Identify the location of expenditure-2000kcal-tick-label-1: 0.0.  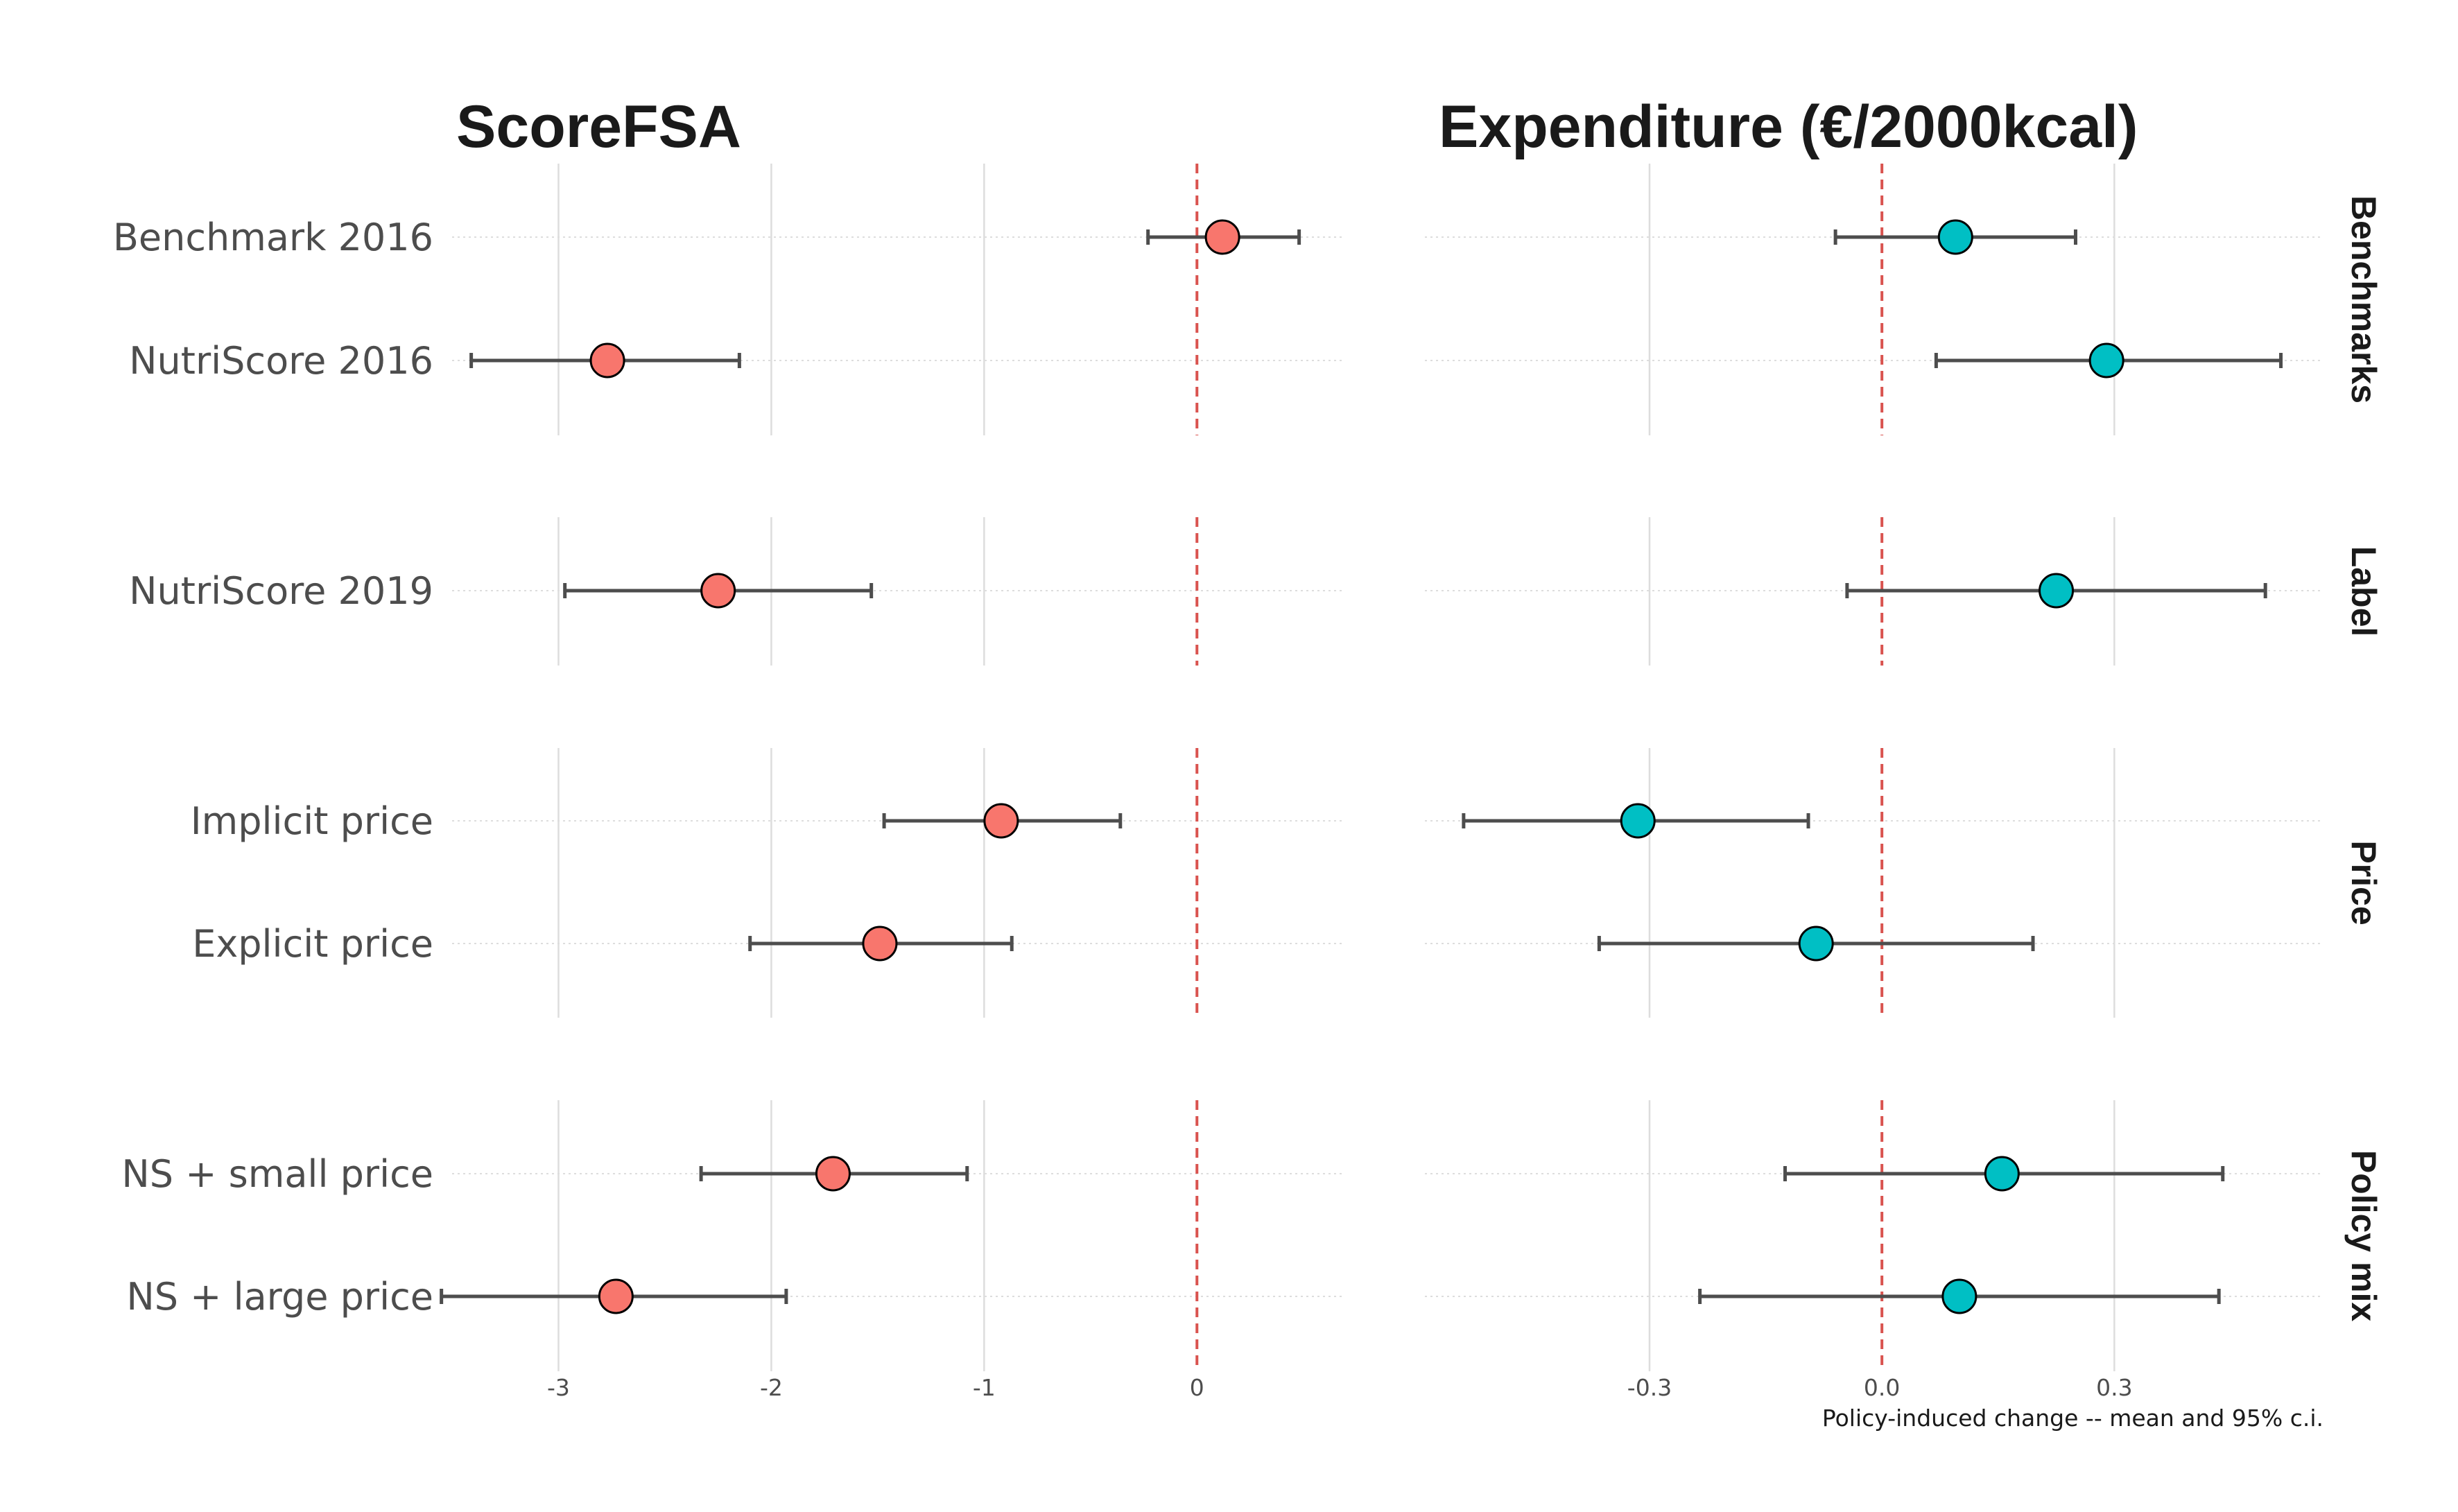
(1882, 1387).